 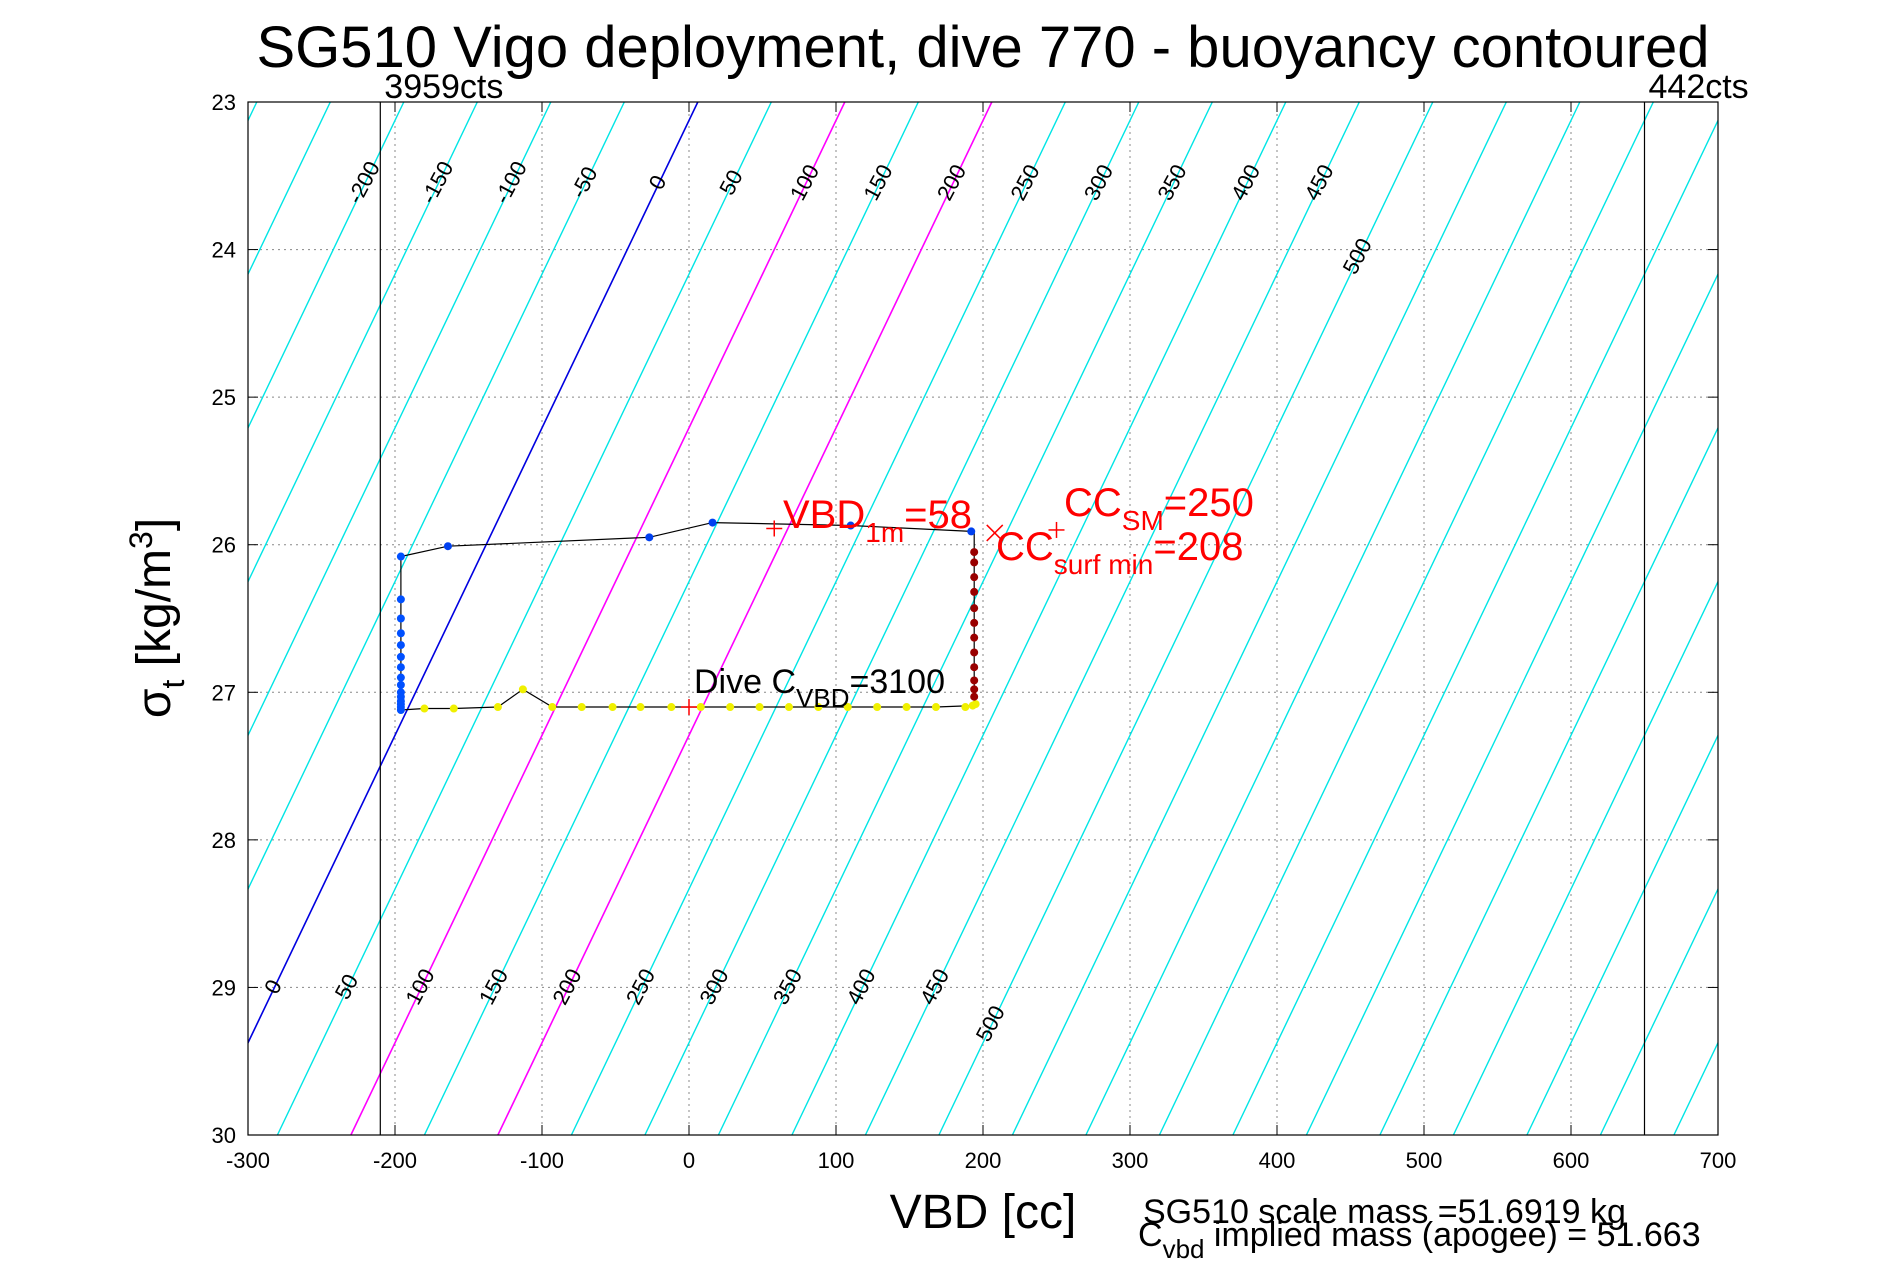 What do you see at coordinates (154, 524) in the screenshot?
I see `y-axis-label-unit-end: ]` at bounding box center [154, 524].